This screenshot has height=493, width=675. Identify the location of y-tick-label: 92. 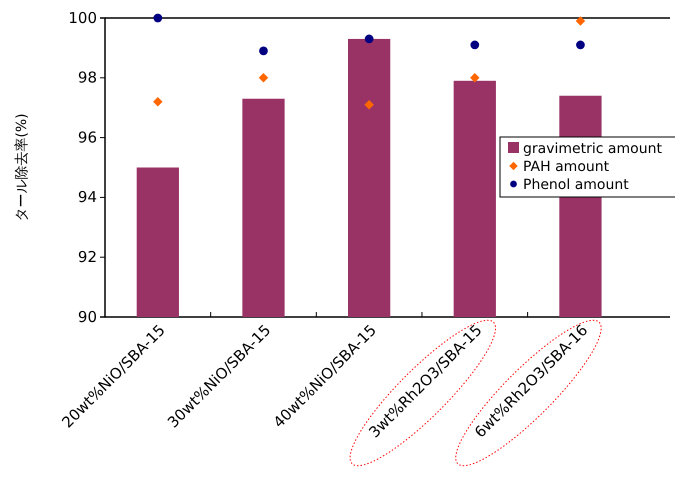
(87, 257).